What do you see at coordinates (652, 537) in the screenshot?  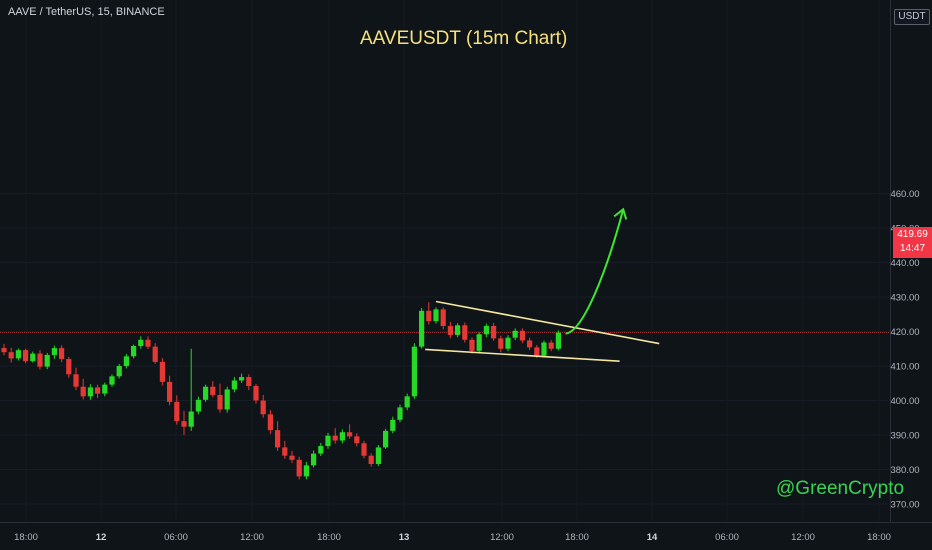 I see `time-tick-label: 14` at bounding box center [652, 537].